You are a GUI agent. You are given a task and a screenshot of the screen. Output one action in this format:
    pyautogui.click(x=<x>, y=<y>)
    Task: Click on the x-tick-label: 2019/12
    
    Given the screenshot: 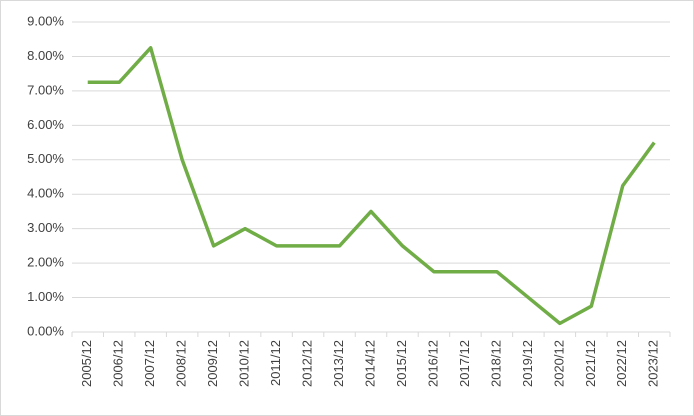 What is the action you would take?
    pyautogui.click(x=527, y=363)
    